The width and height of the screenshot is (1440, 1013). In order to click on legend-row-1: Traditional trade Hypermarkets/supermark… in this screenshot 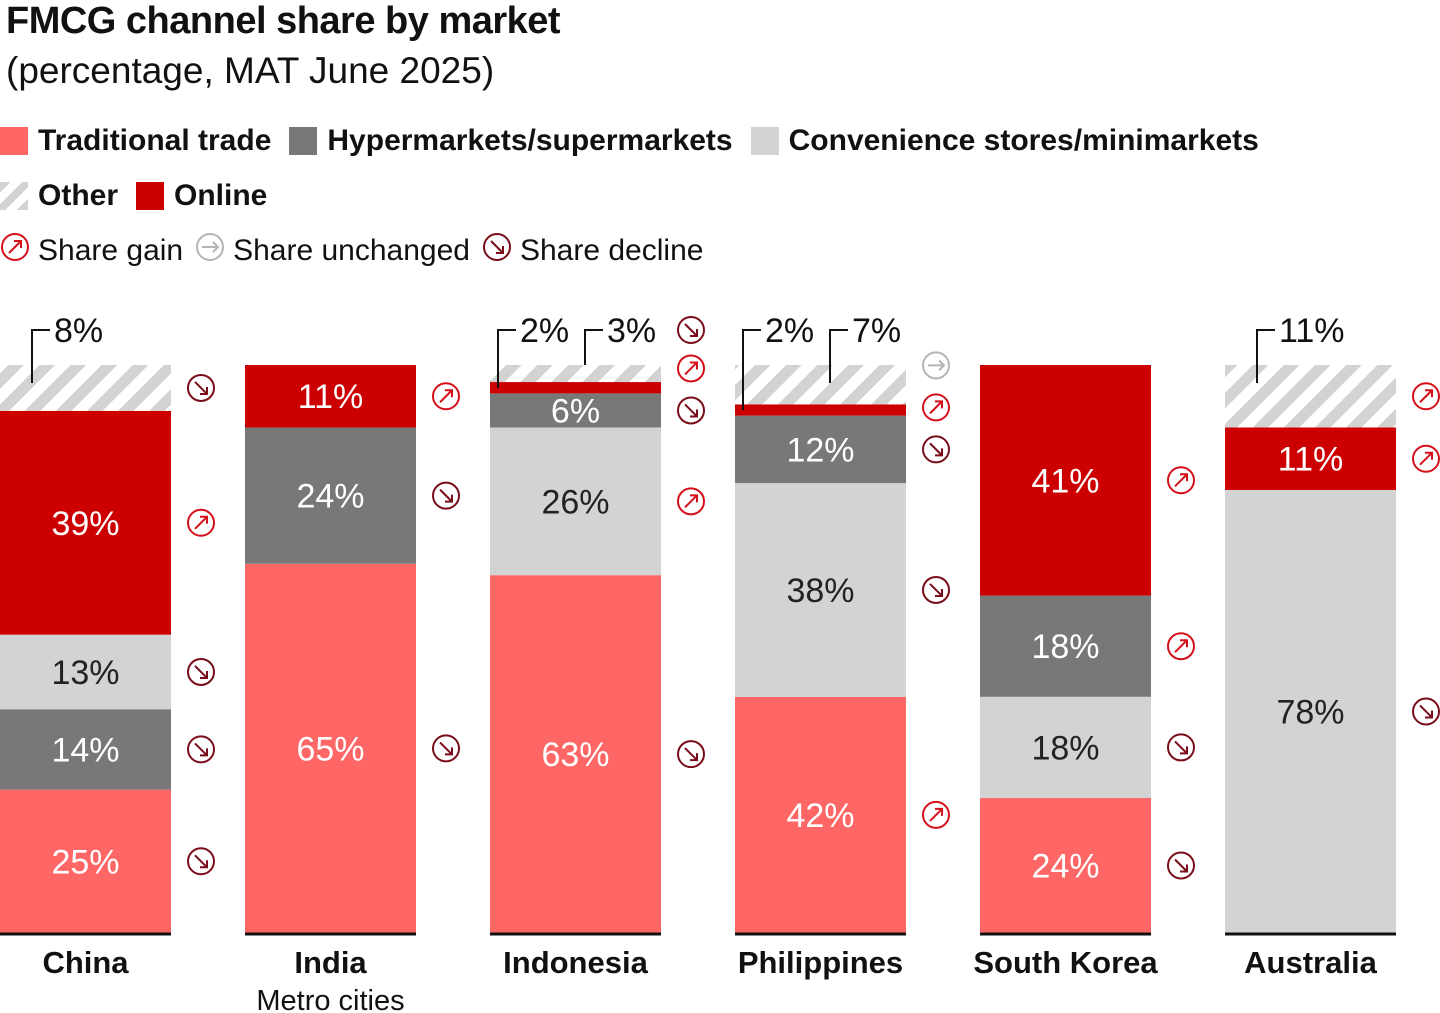, I will do `click(638, 141)`.